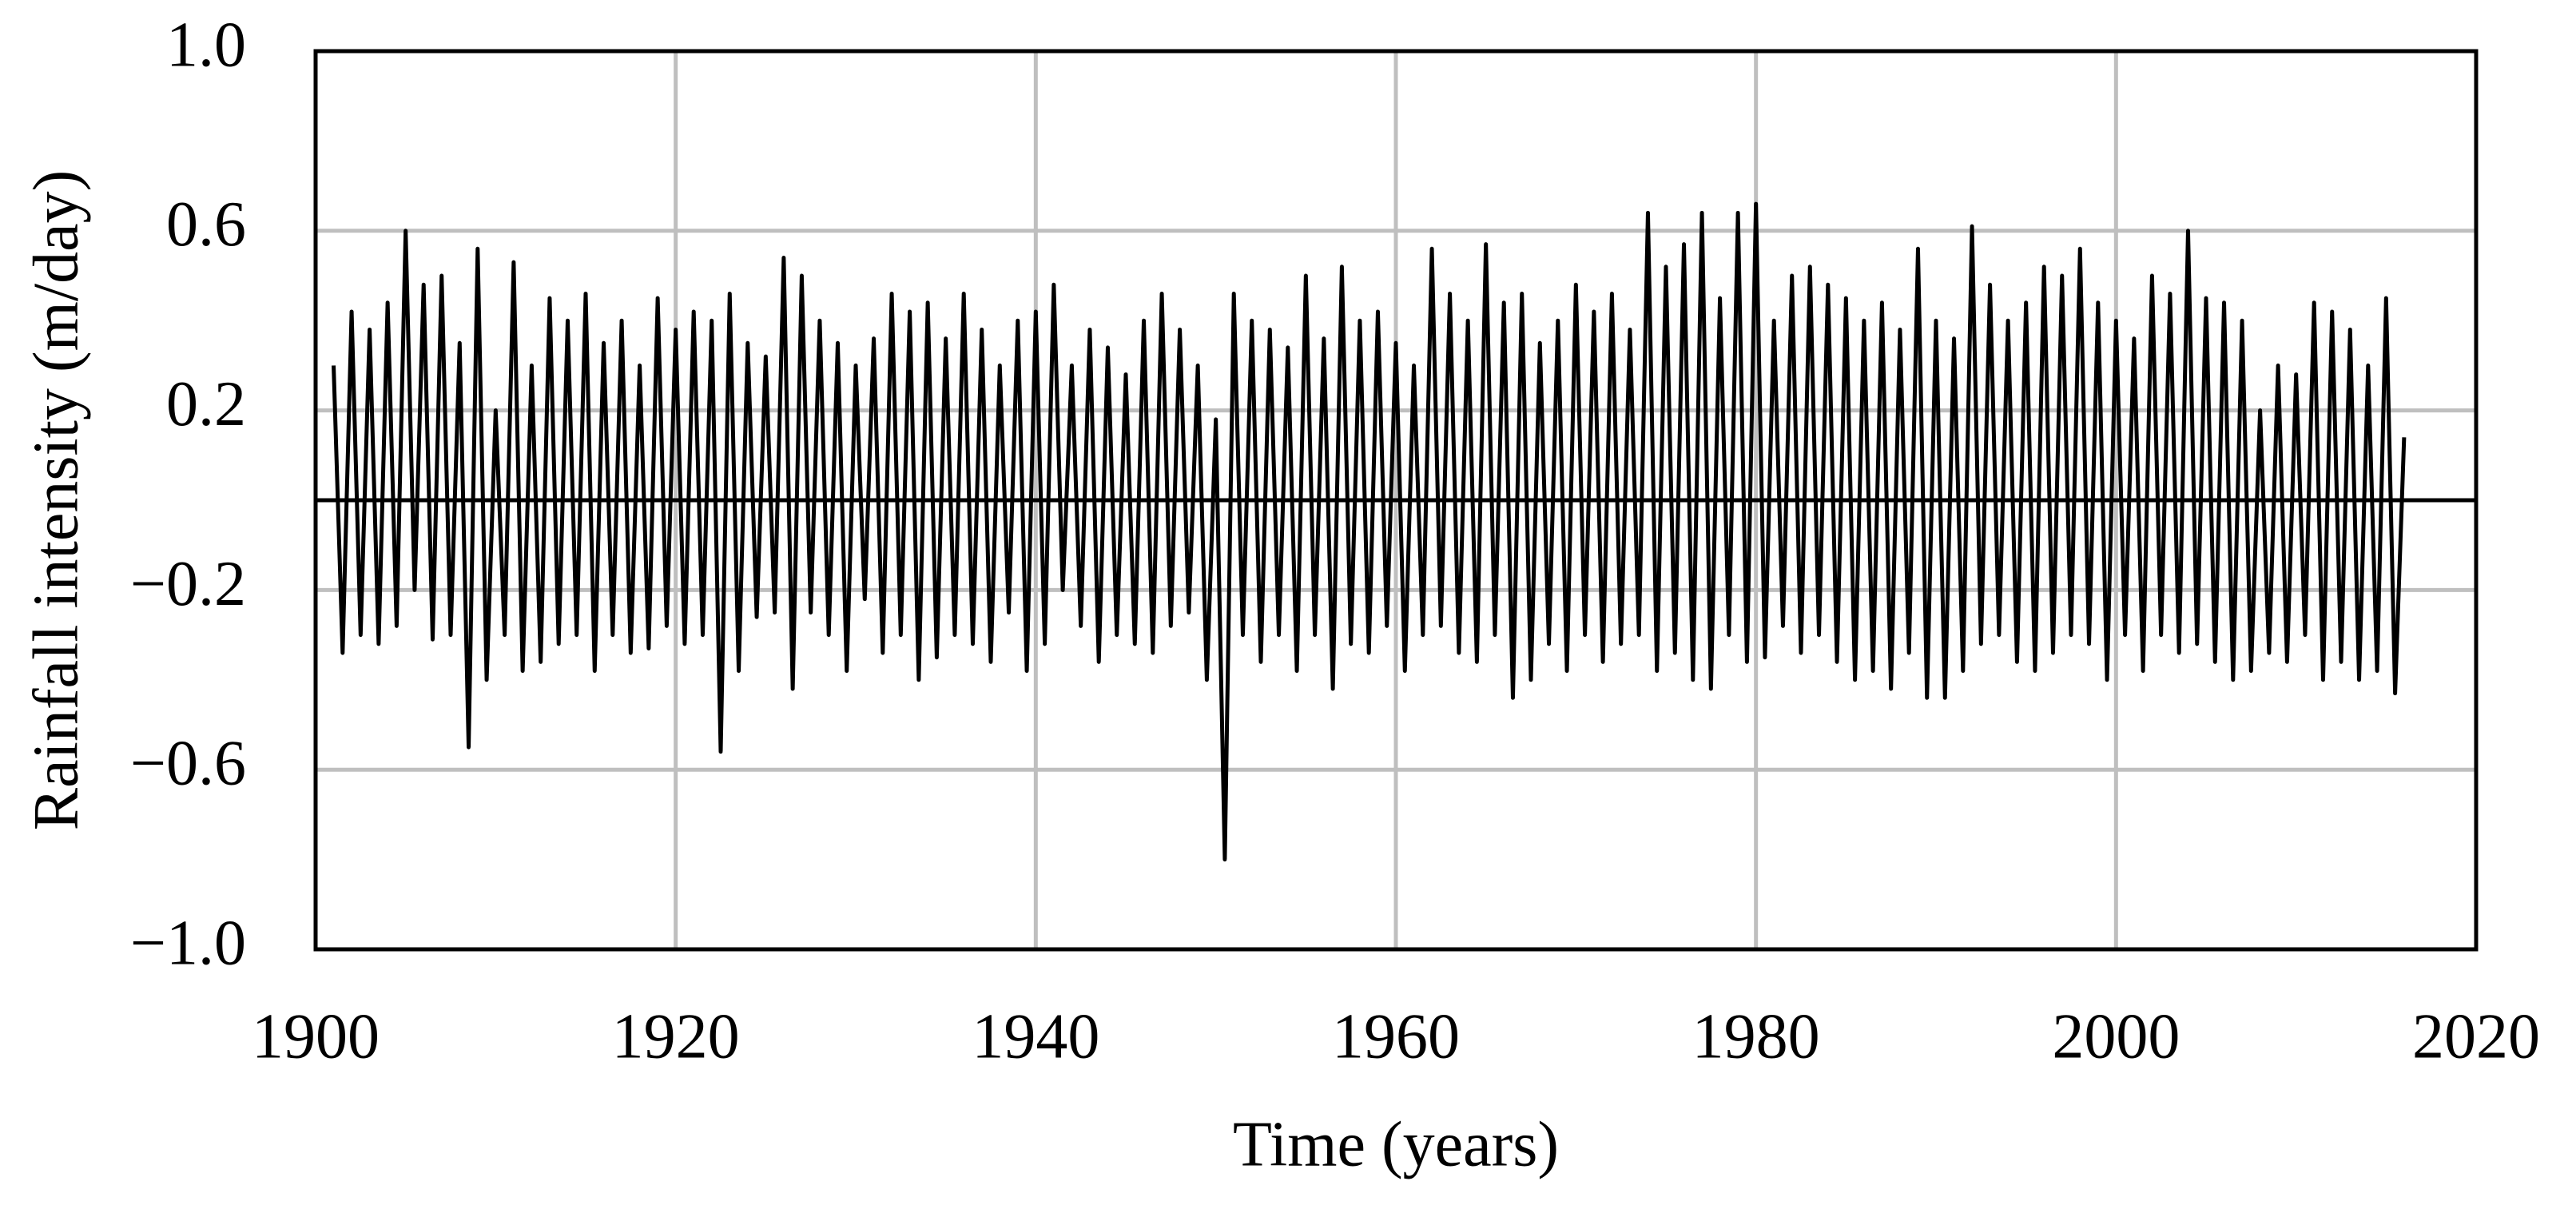 The image size is (2576, 1213). What do you see at coordinates (676, 1036) in the screenshot?
I see `x-tick-label: 1920` at bounding box center [676, 1036].